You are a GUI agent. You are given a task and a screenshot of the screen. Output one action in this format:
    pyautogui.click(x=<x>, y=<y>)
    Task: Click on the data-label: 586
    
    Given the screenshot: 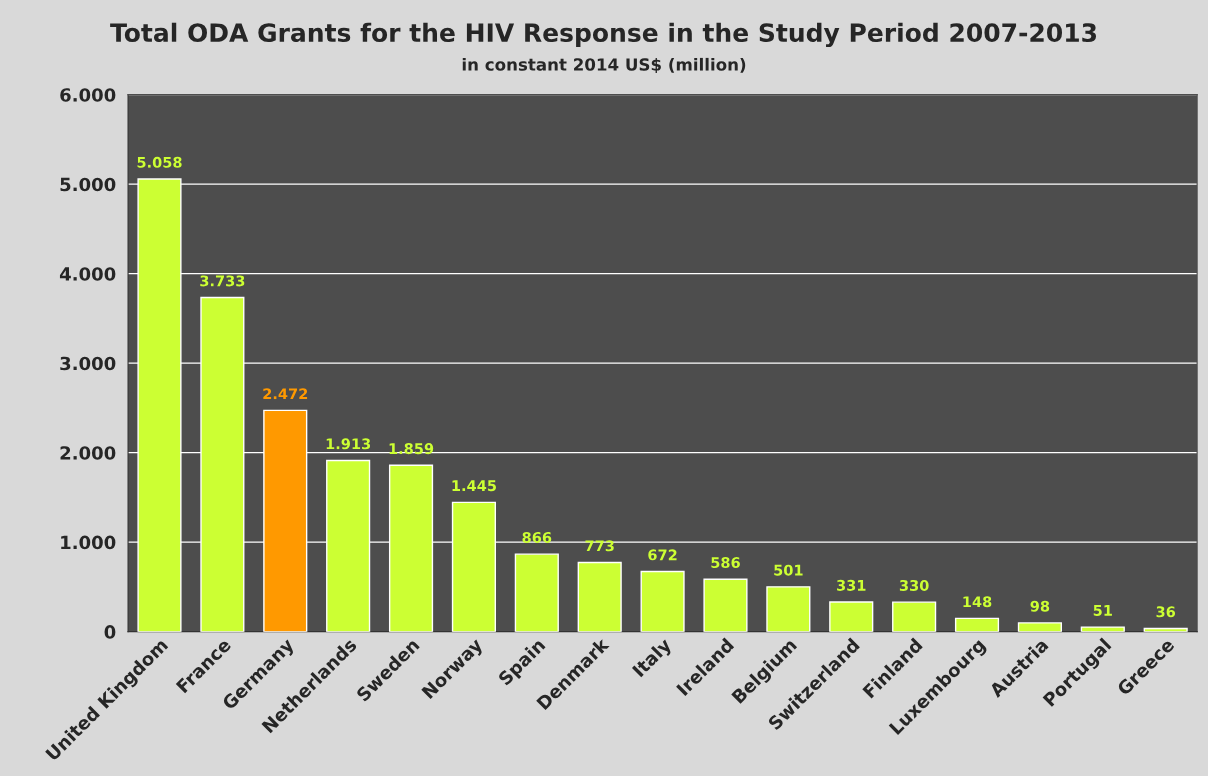 What is the action you would take?
    pyautogui.click(x=725, y=563)
    